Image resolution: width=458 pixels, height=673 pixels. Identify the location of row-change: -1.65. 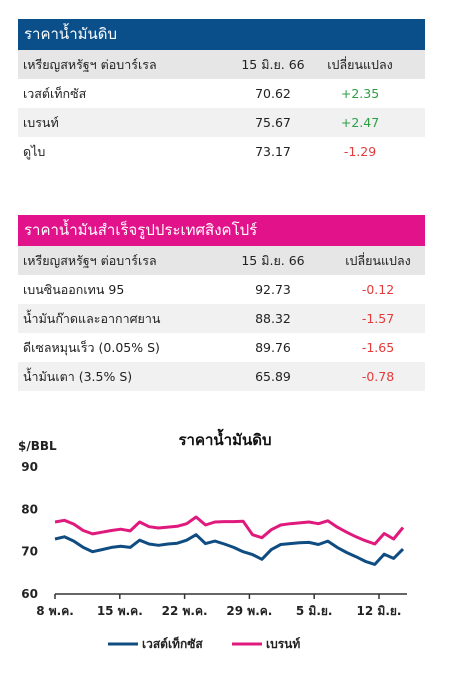
(378, 347).